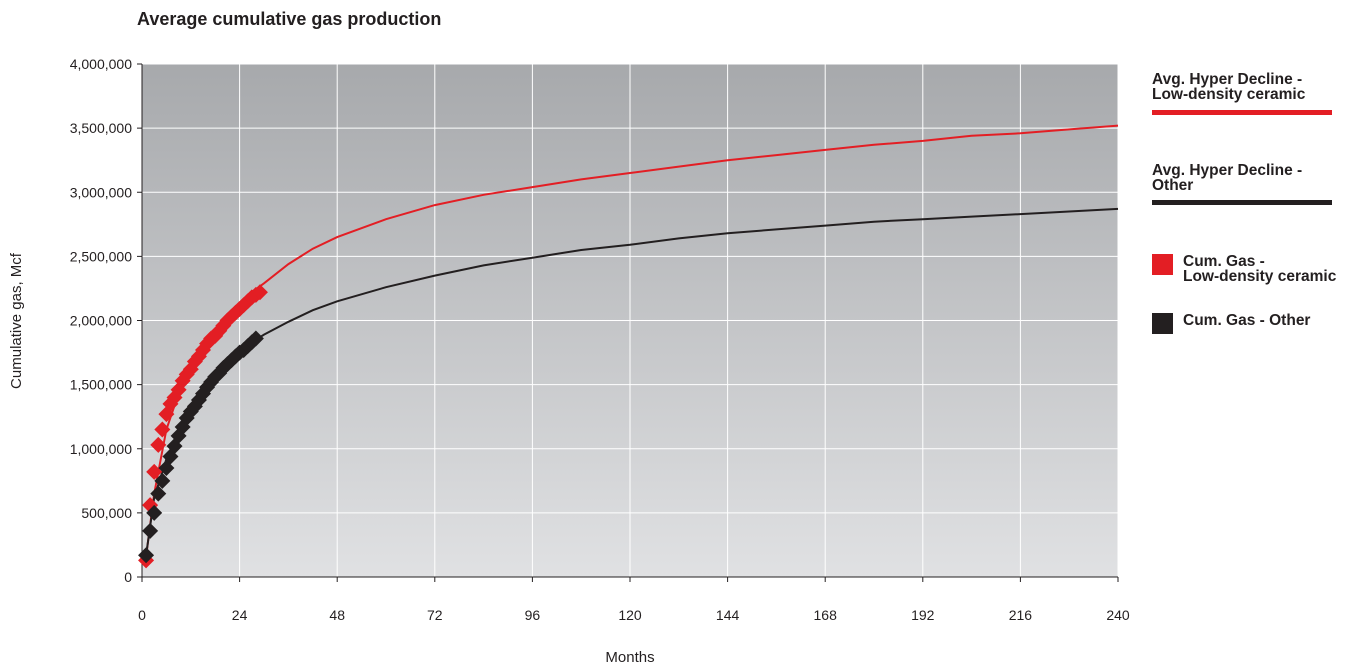 The width and height of the screenshot is (1367, 665). Describe the element at coordinates (1162, 264) in the screenshot. I see `legend-swatch-cum-ceramic` at that location.